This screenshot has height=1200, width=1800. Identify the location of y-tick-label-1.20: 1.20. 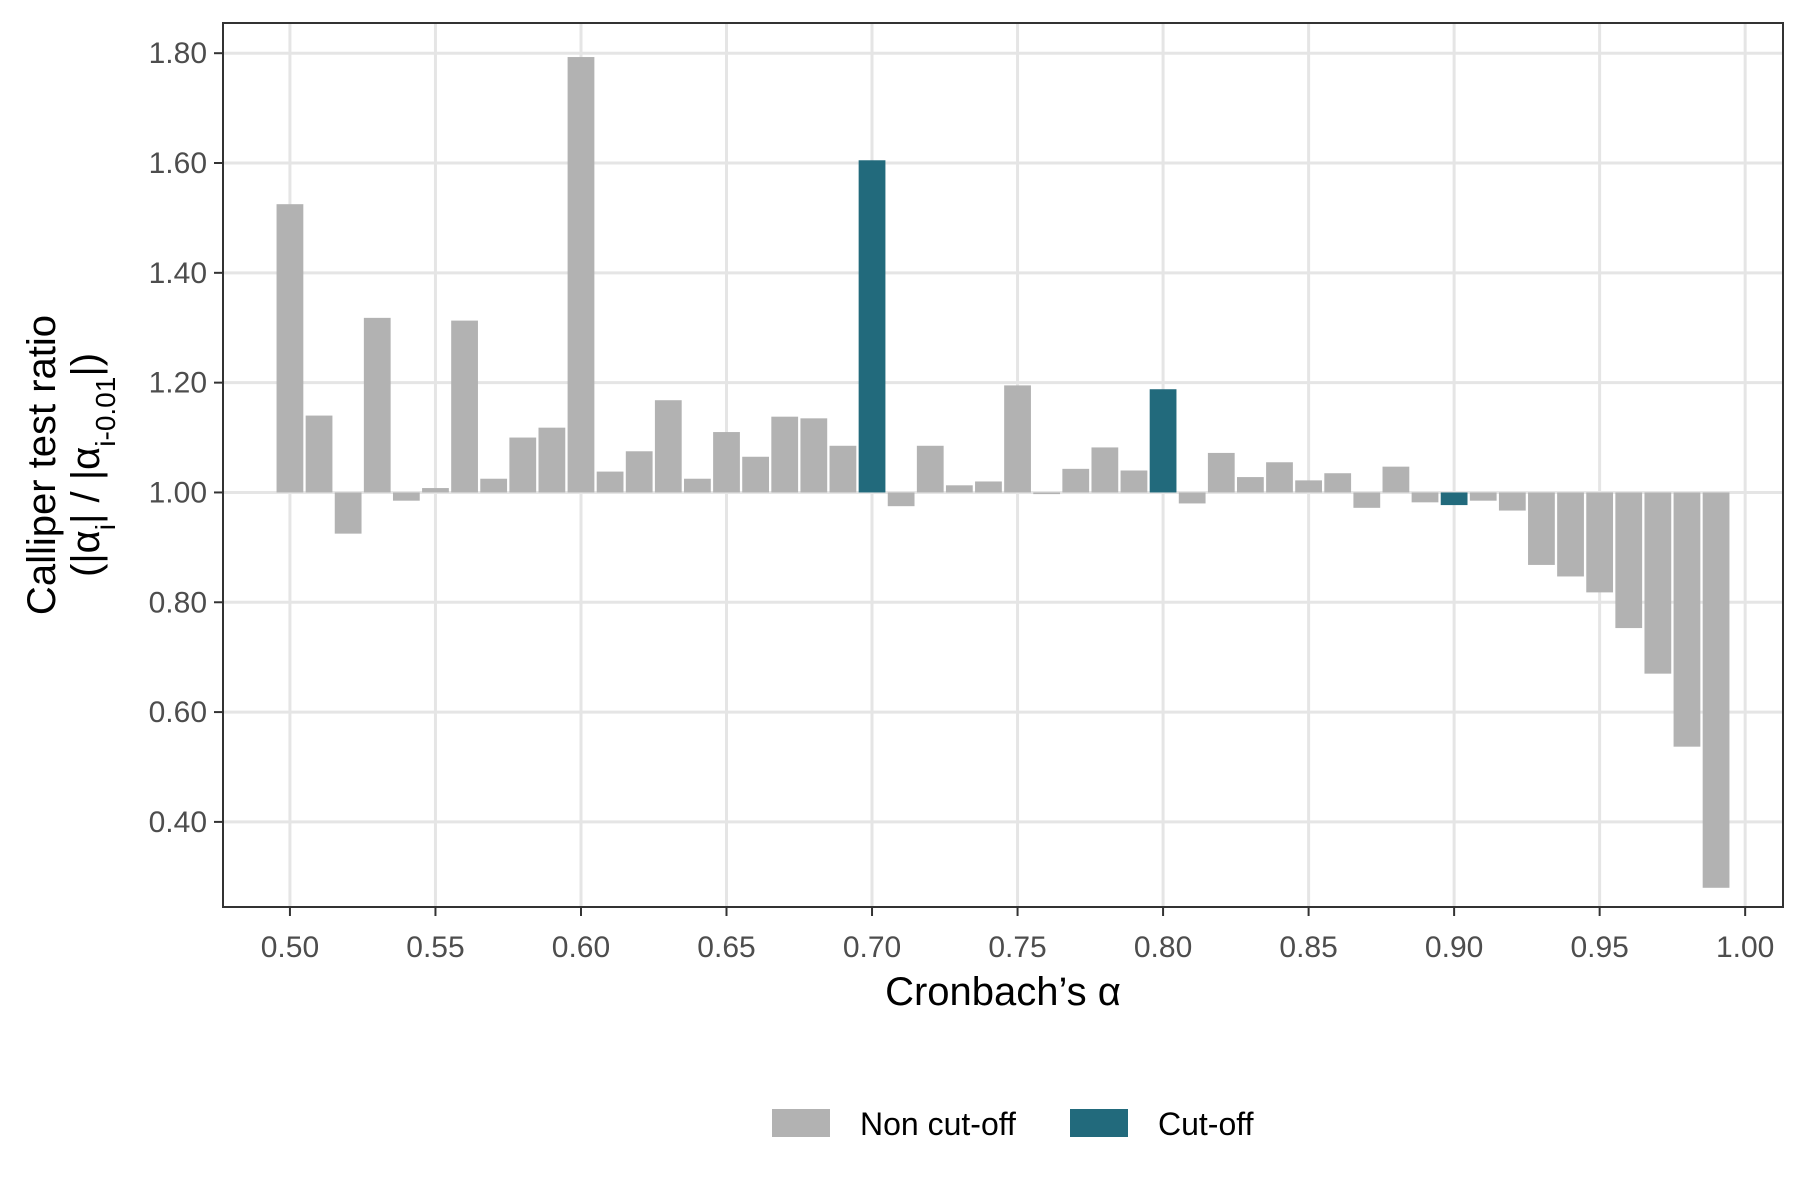
(178, 383).